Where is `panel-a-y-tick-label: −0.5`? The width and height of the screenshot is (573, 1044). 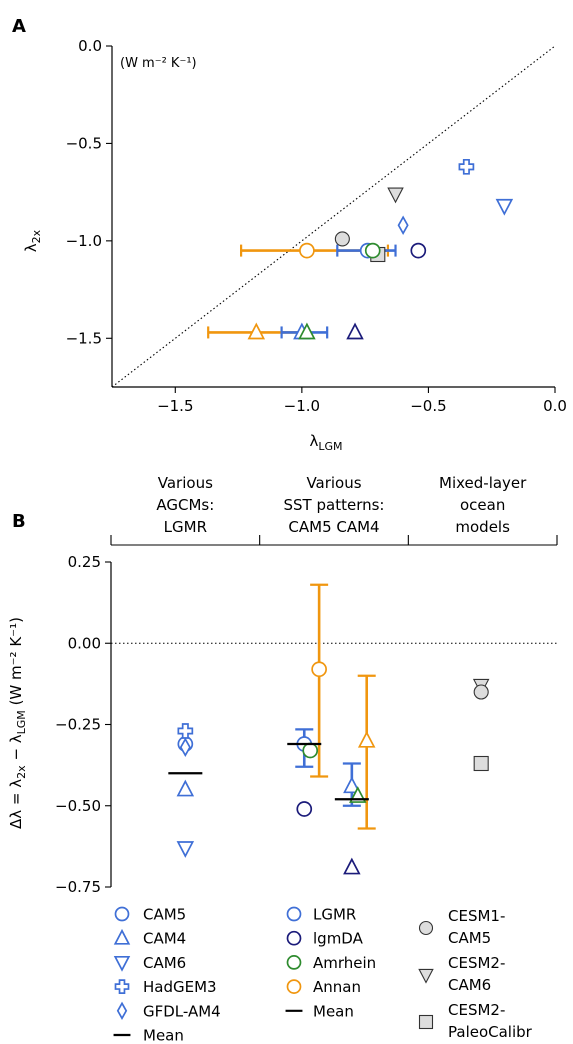 panel-a-y-tick-label: −0.5 is located at coordinates (84, 143).